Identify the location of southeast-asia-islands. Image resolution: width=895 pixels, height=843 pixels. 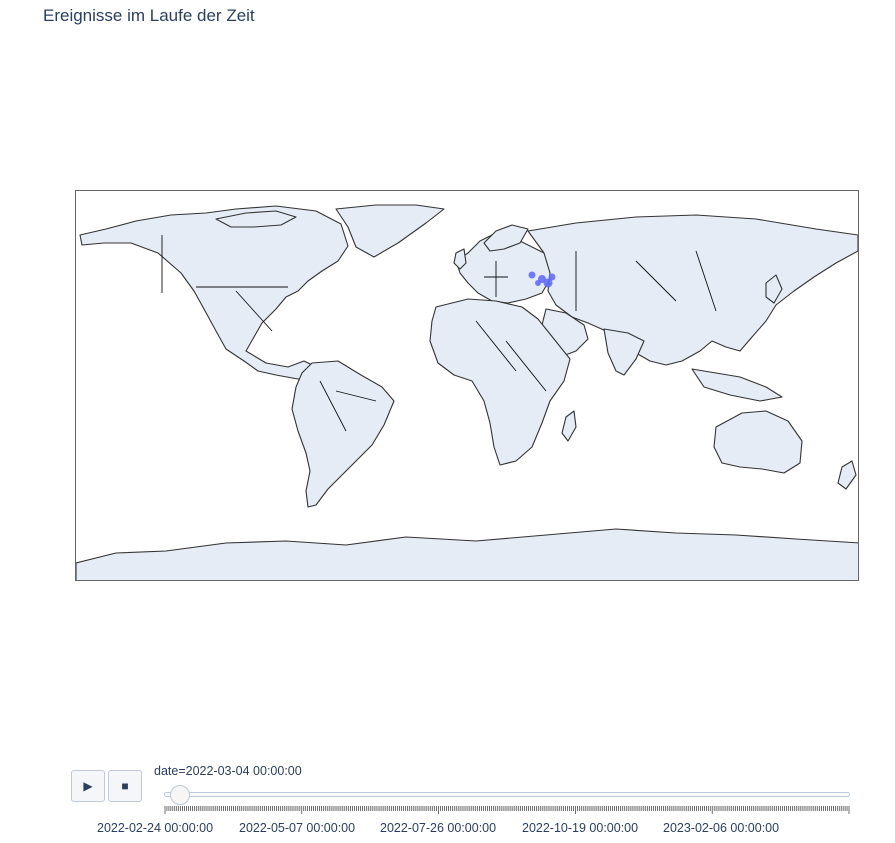
(737, 385).